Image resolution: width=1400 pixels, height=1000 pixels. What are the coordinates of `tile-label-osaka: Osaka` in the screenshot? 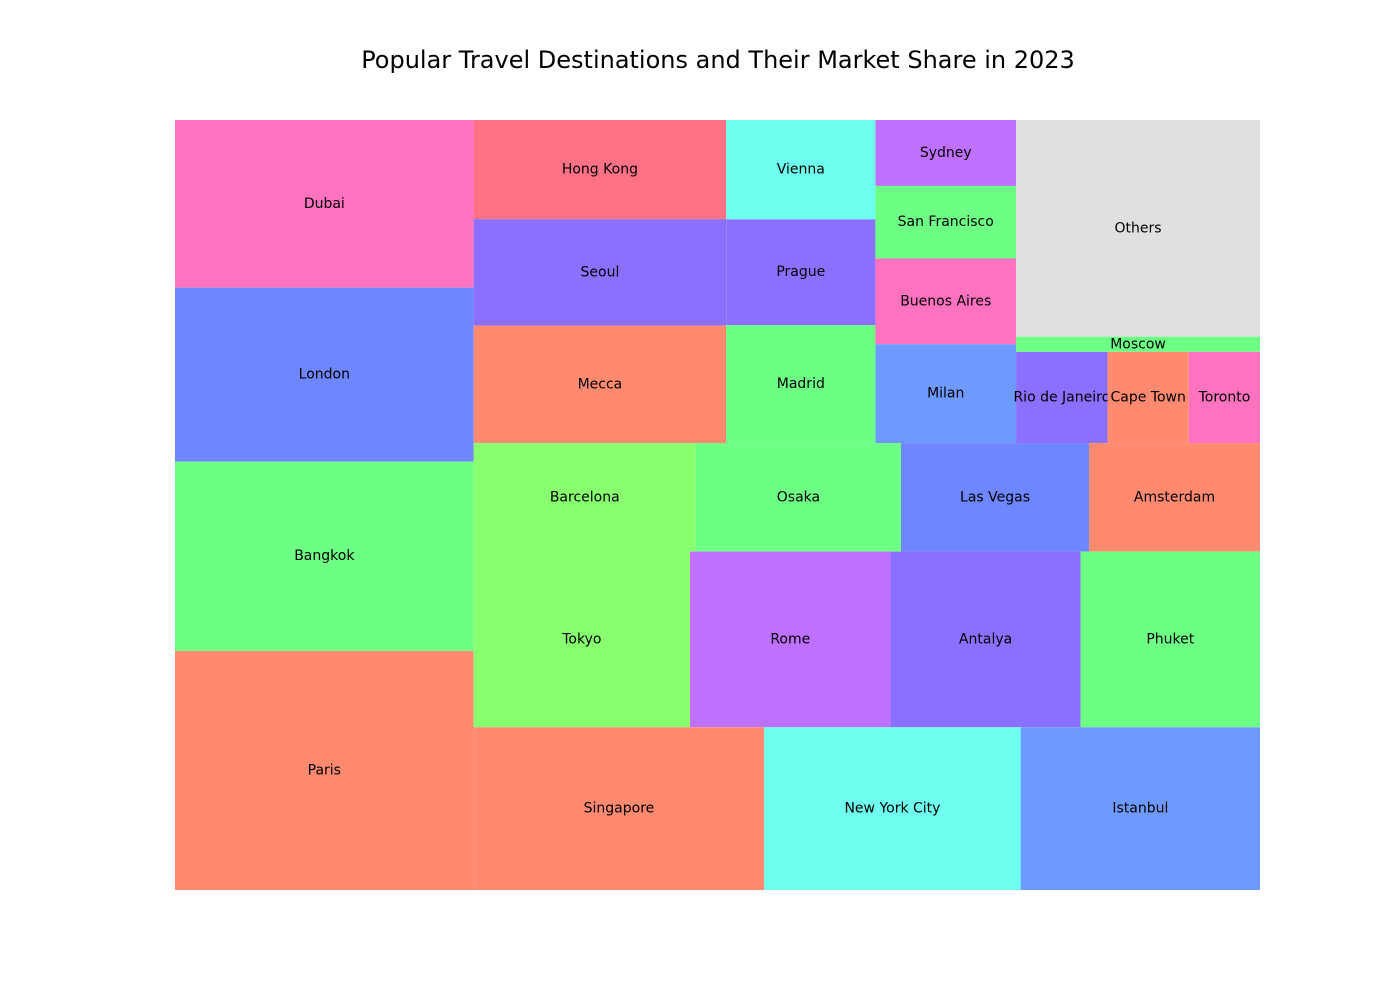 It's located at (798, 497).